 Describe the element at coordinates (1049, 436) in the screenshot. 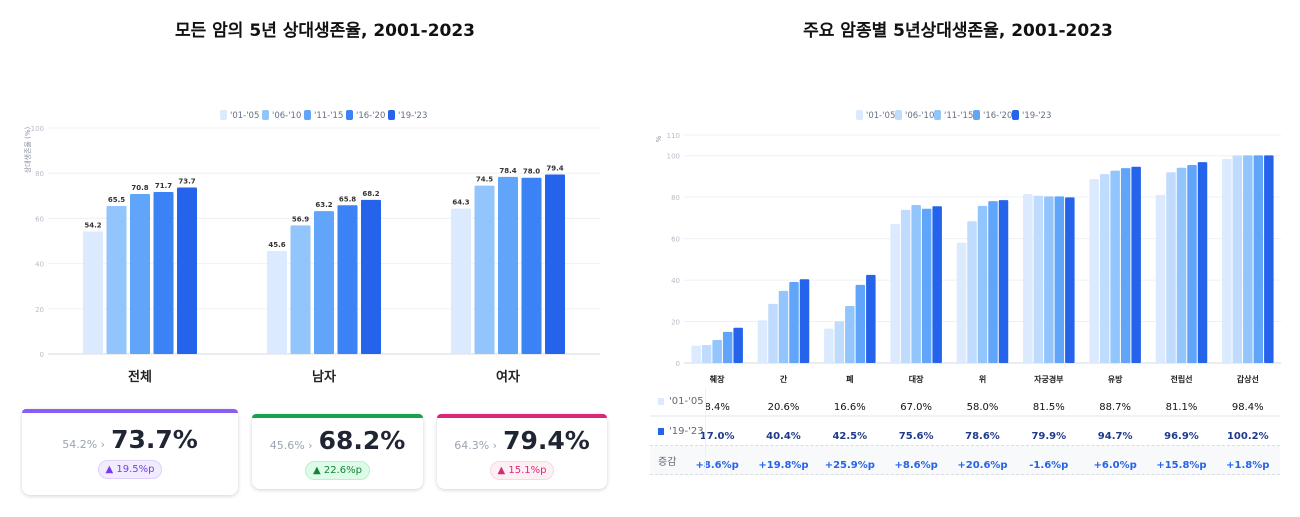

I see `table-cell: 79.9%` at that location.